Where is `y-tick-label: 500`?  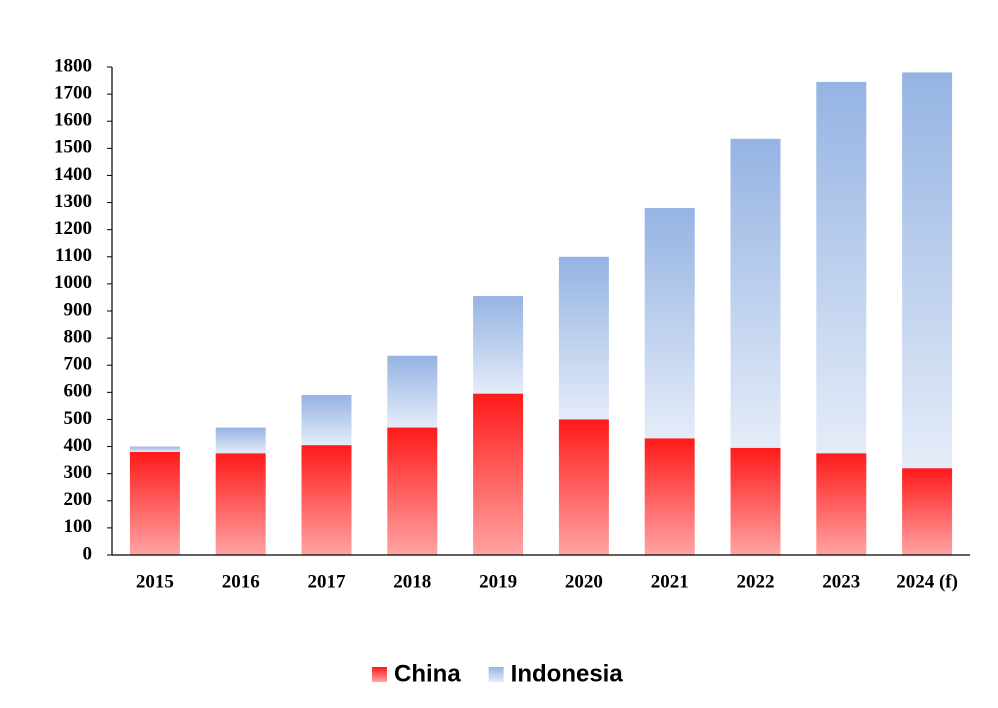 y-tick-label: 500 is located at coordinates (78, 418).